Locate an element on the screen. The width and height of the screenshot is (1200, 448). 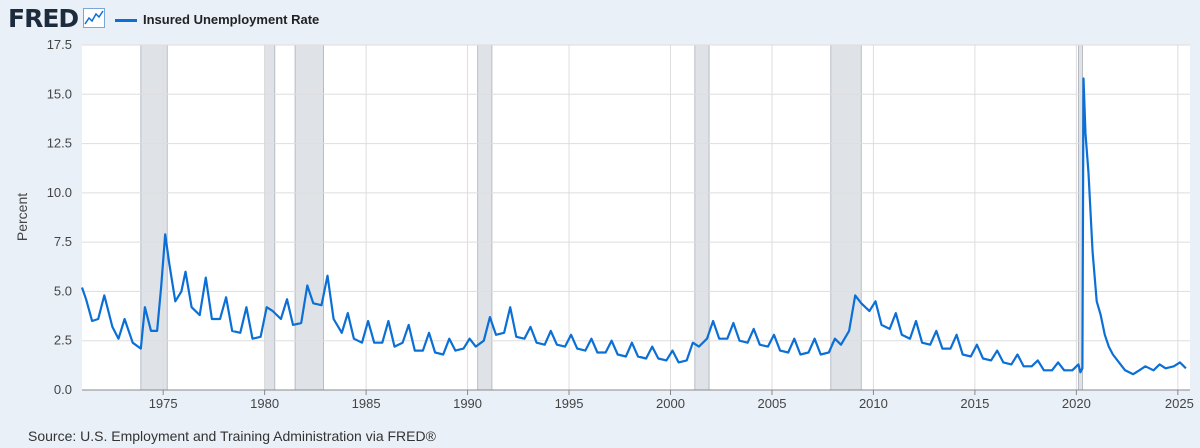
legend-label: Insured Unemployment Rate is located at coordinates (231, 19).